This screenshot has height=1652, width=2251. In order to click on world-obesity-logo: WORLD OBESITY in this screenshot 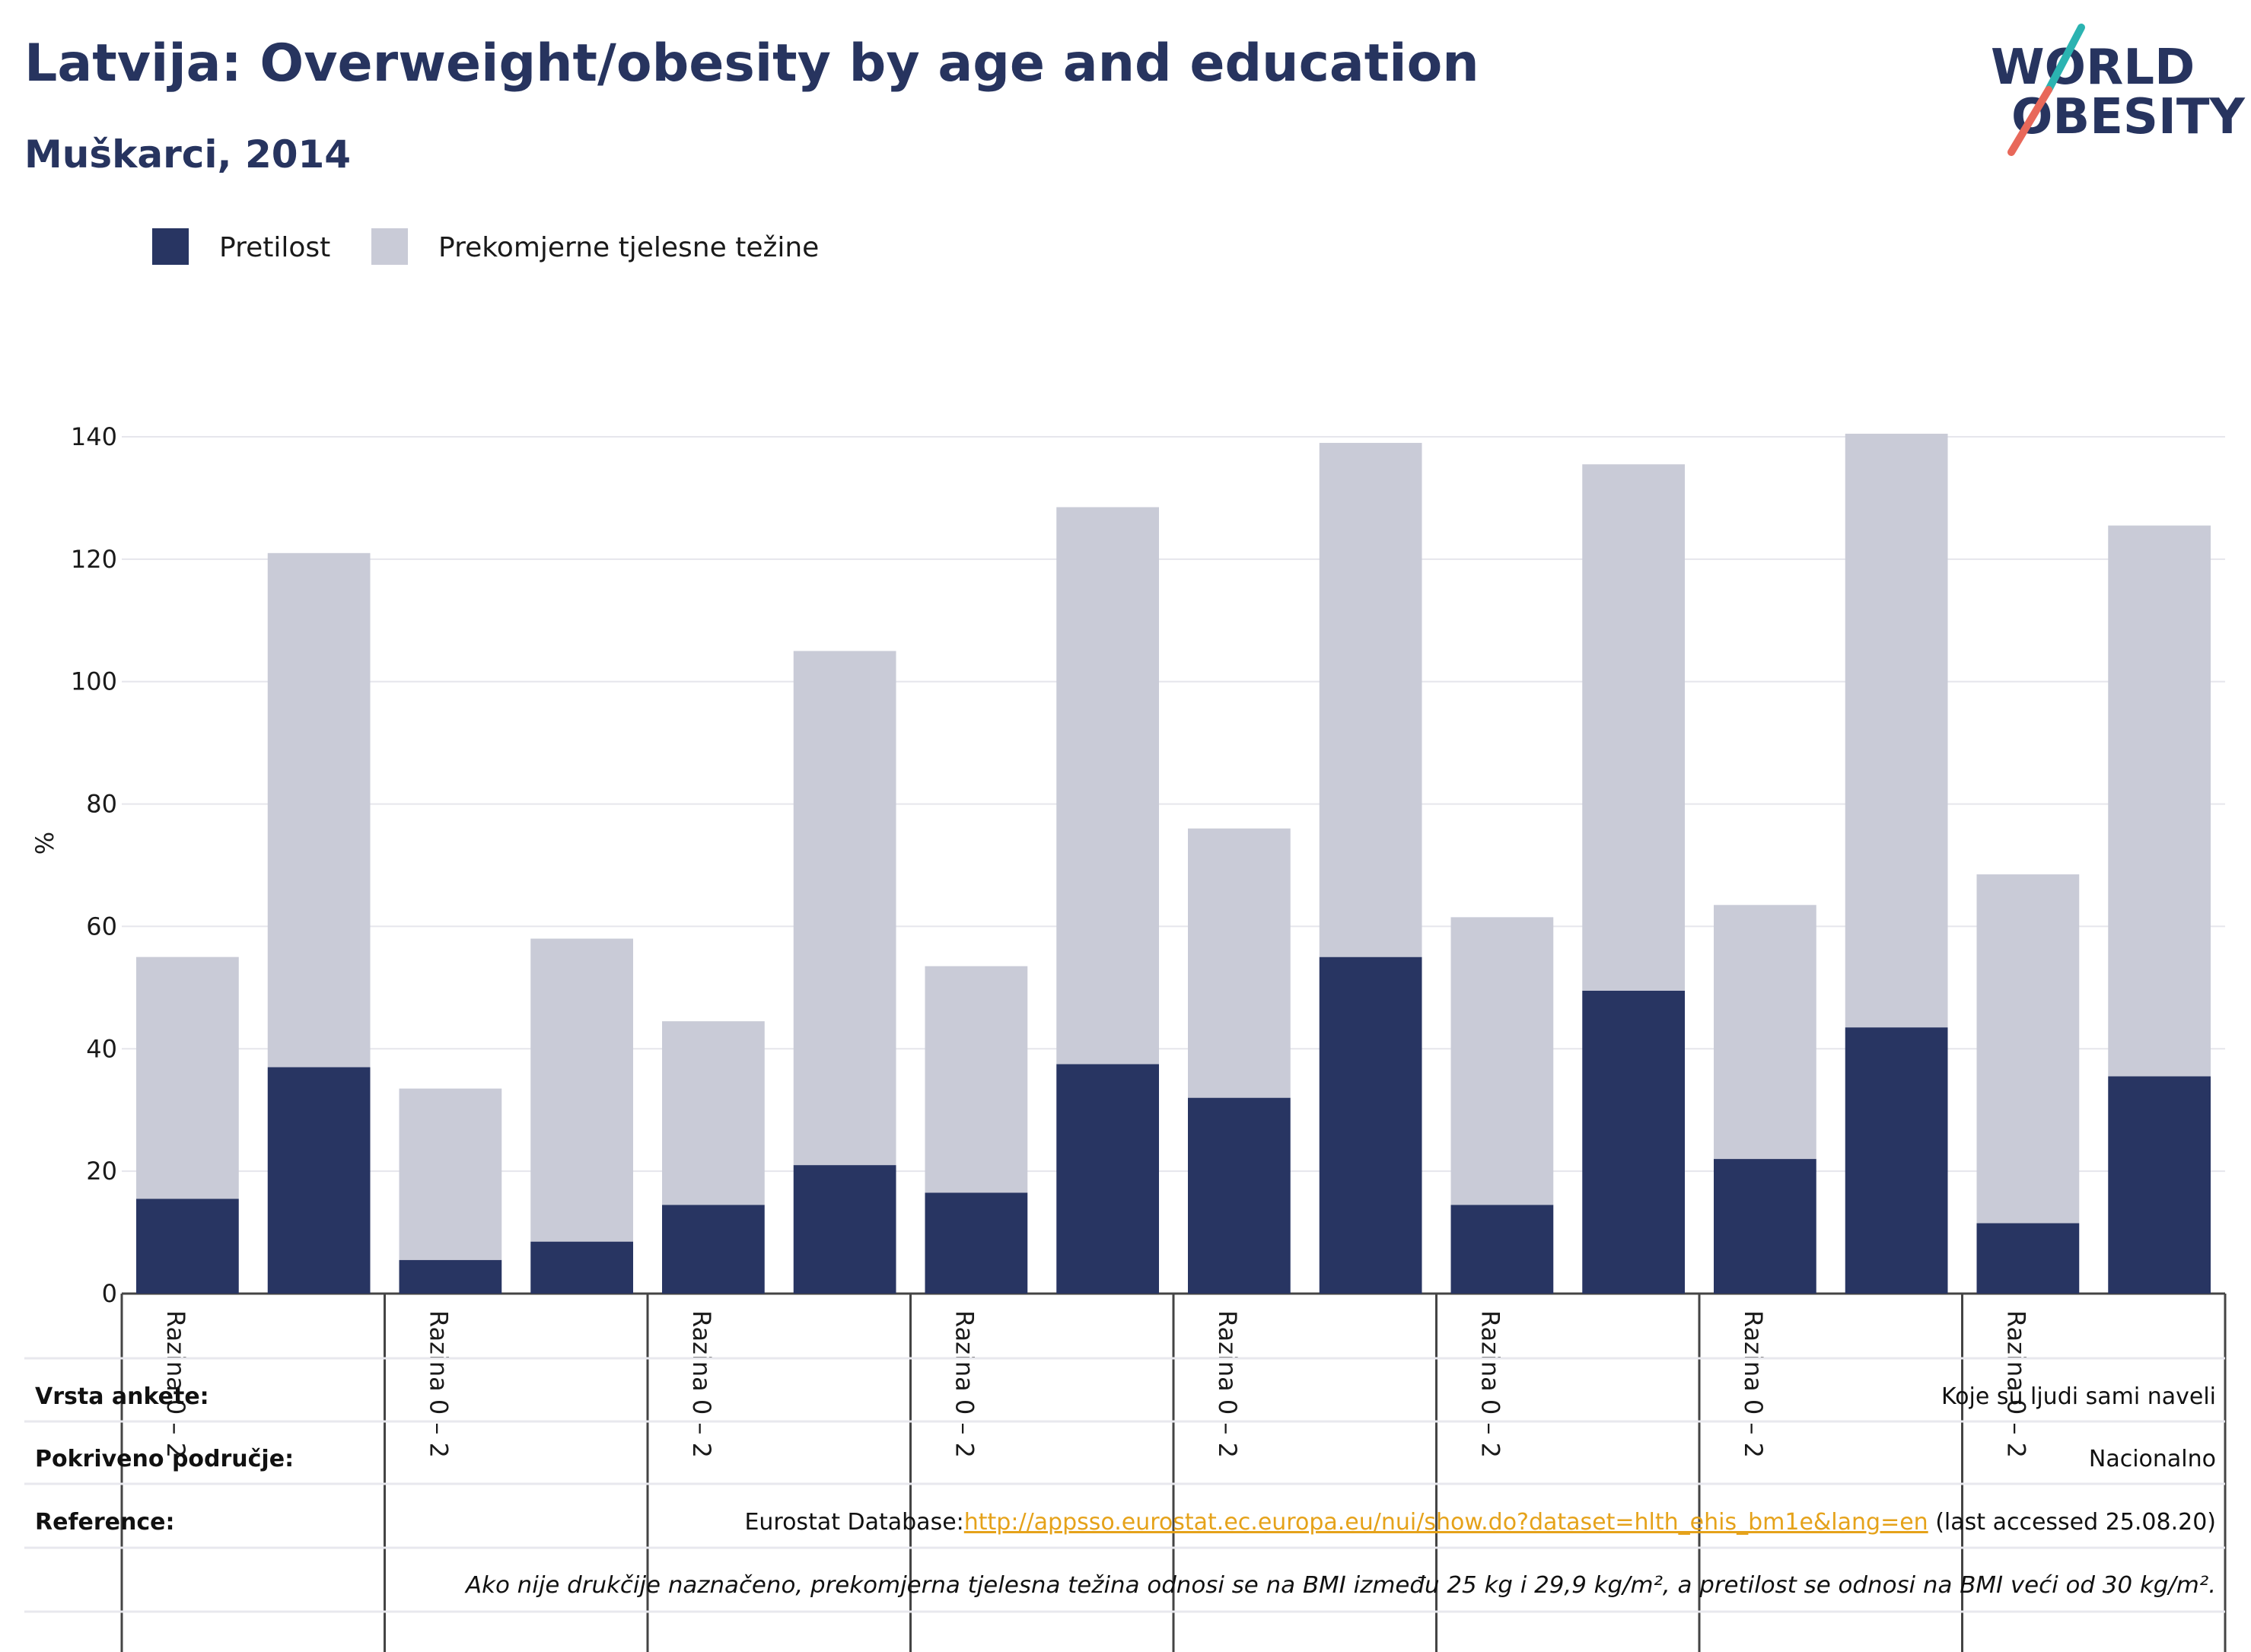, I will do `click(2118, 90)`.